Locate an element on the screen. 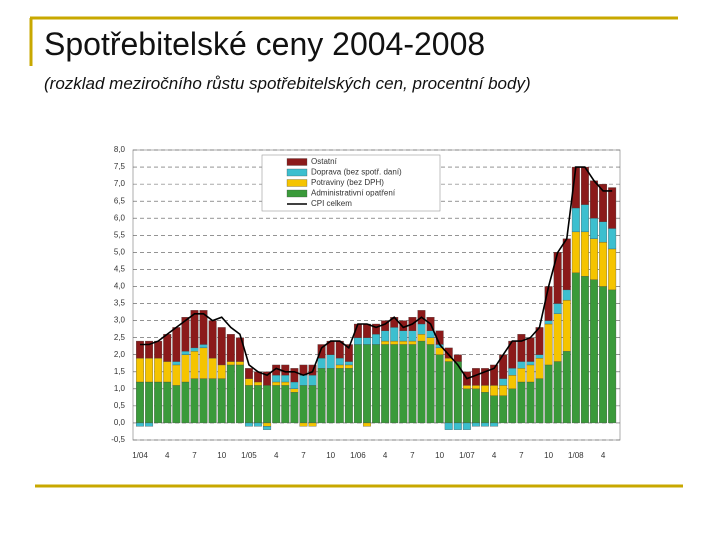 The height and width of the screenshot is (540, 720). y-tick-label: 7,5 is located at coordinates (120, 166).